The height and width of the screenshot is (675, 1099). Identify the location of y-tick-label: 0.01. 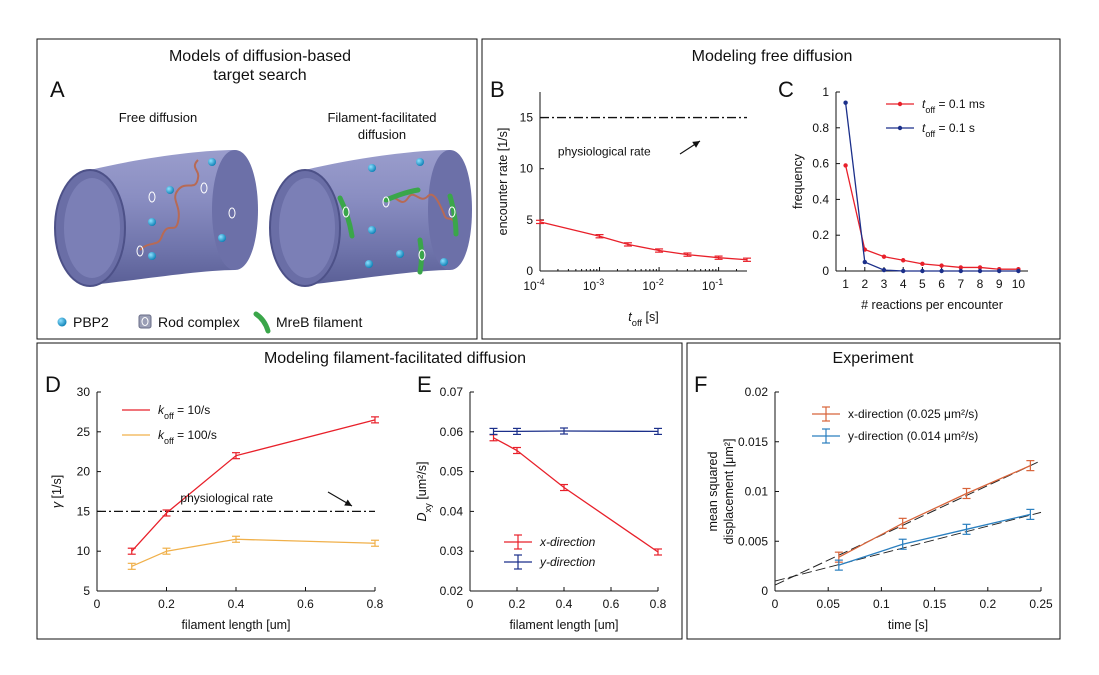
(757, 492).